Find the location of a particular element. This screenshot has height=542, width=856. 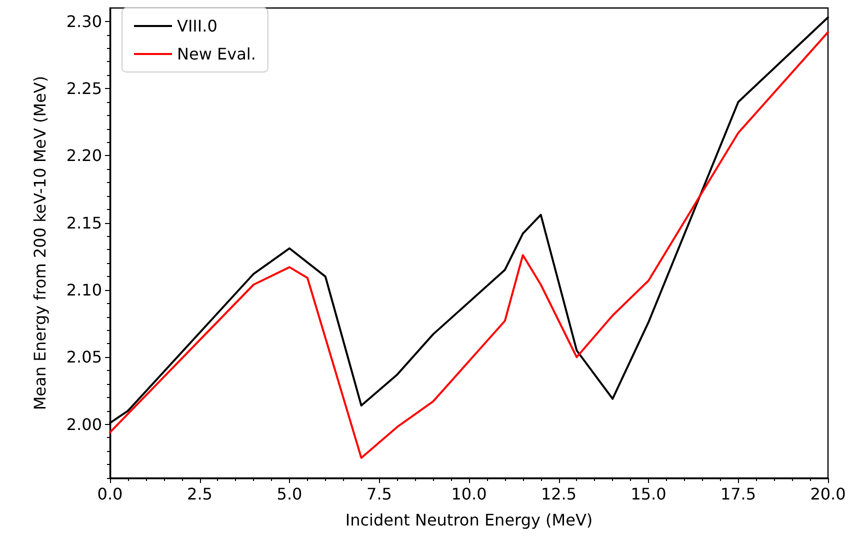

y-tick-label: 2.00 is located at coordinates (84, 424).